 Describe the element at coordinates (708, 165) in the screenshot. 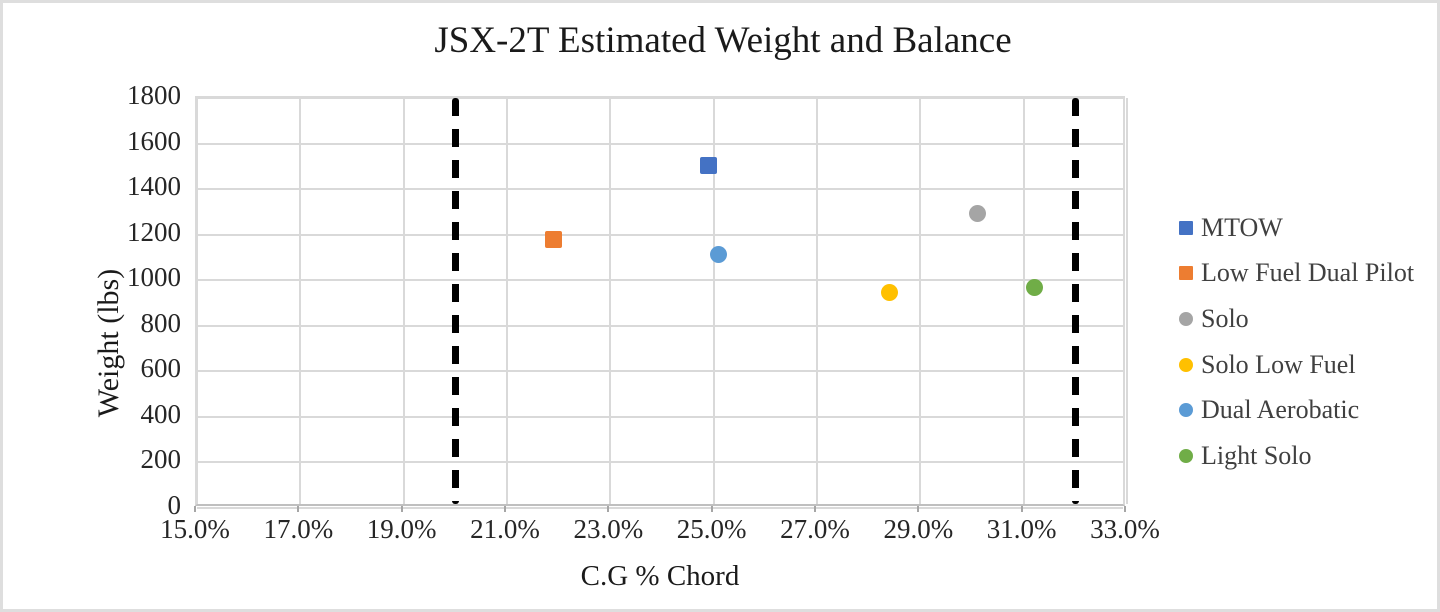

I see `data-point-mtow` at that location.